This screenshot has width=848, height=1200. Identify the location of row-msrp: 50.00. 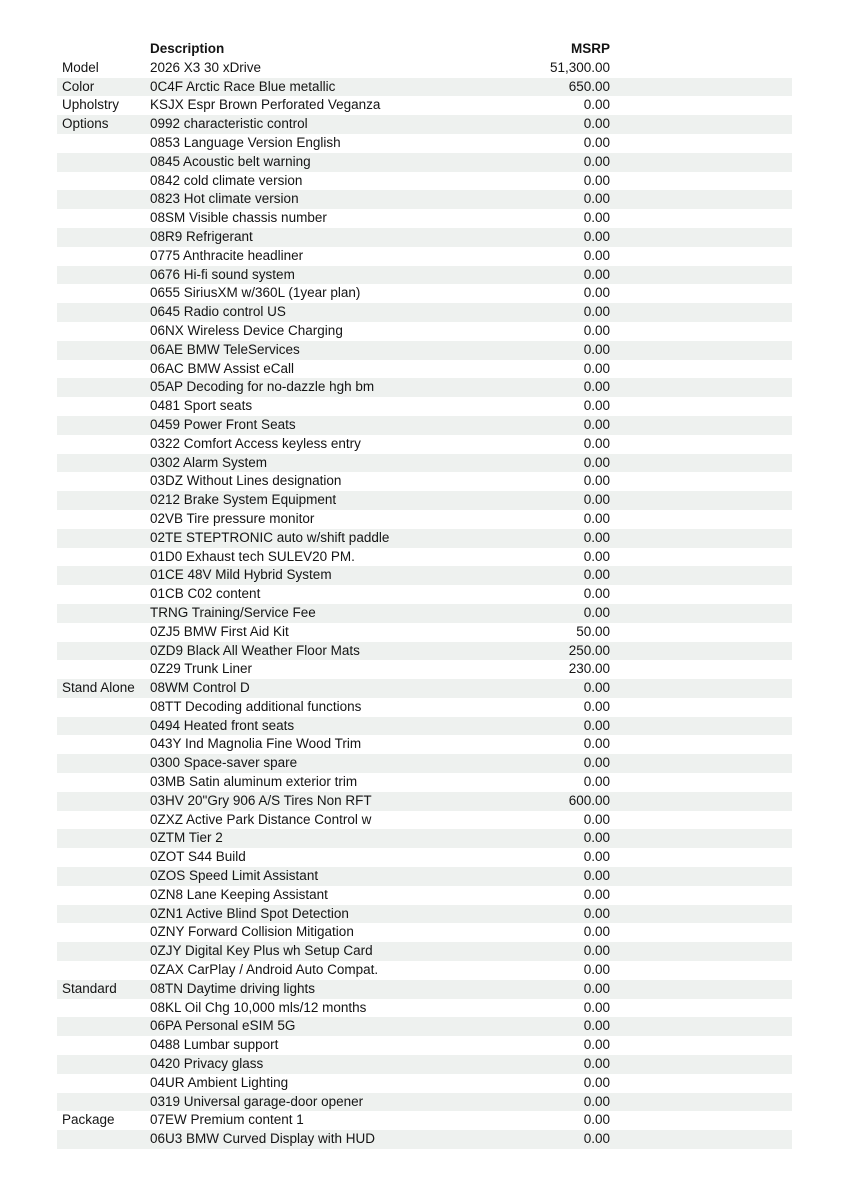
(593, 631).